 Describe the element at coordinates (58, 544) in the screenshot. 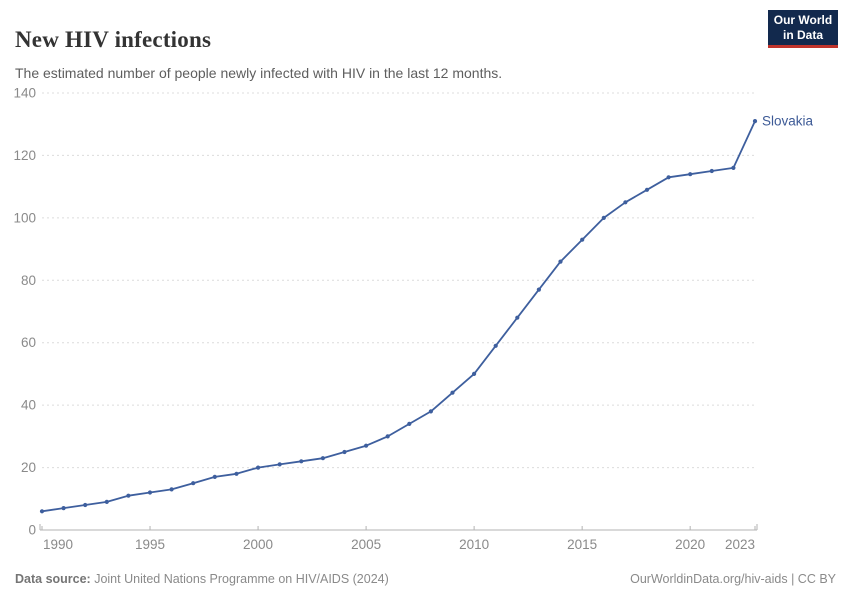

I see `x-tick-label: 1990` at that location.